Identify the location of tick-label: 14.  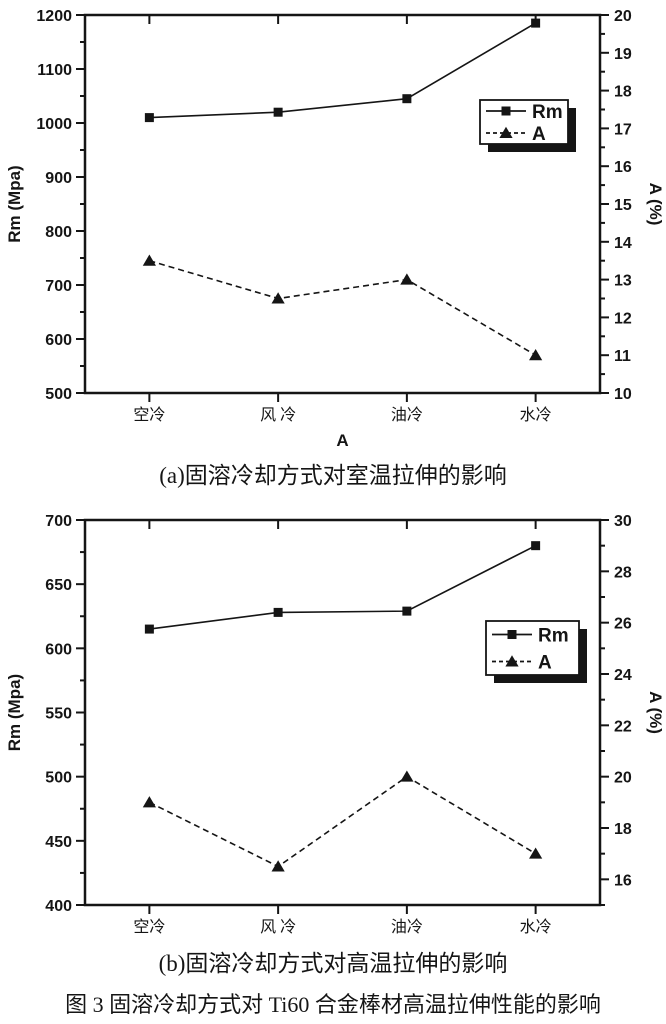
(623, 243).